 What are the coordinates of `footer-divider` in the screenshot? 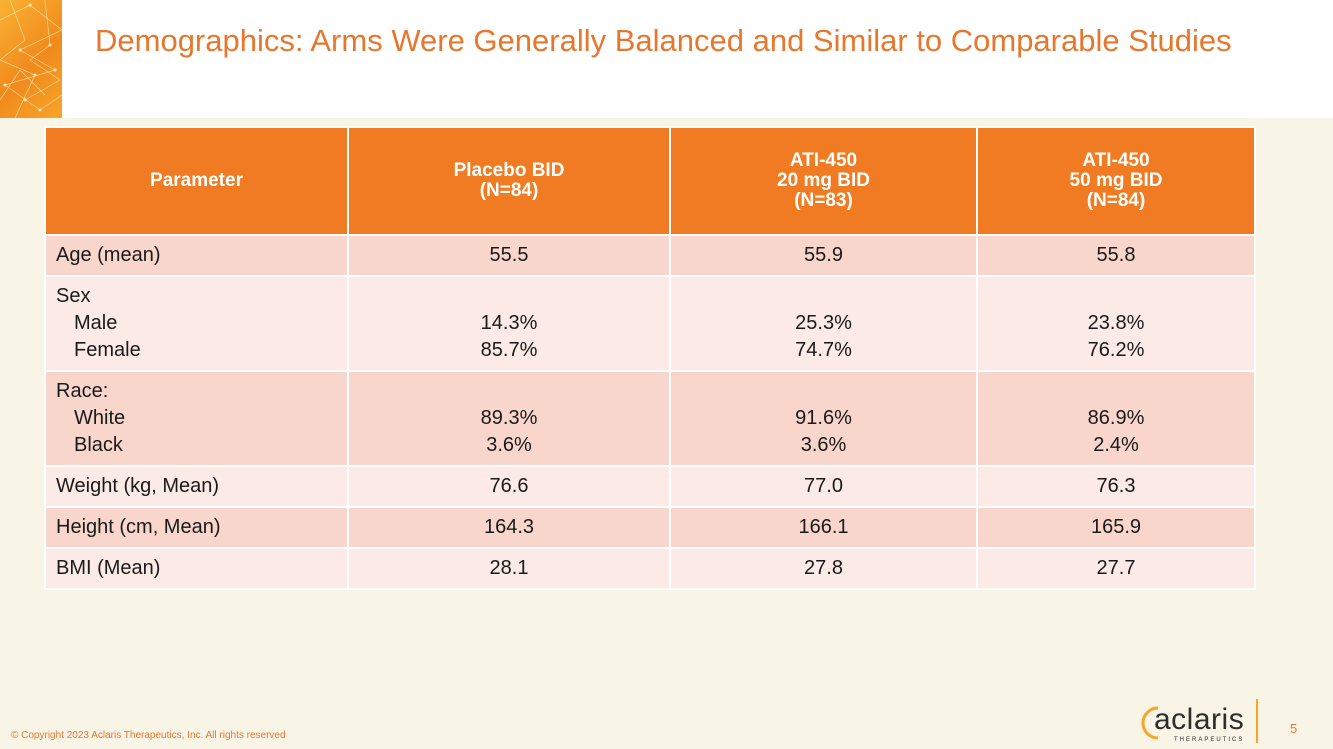 It's located at (1257, 721).